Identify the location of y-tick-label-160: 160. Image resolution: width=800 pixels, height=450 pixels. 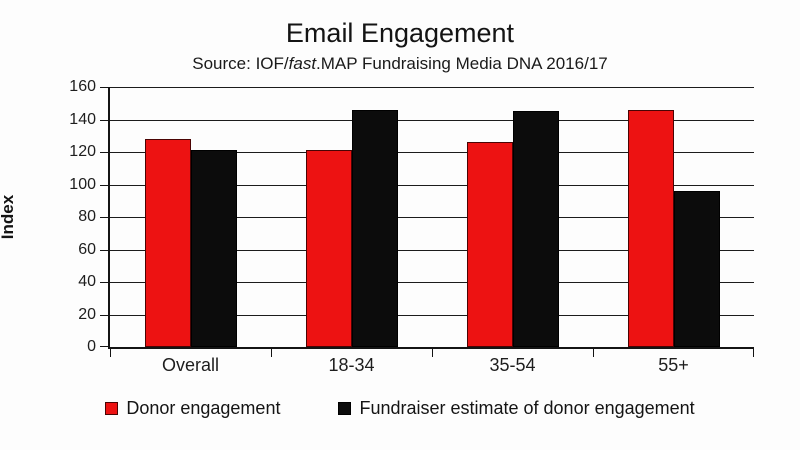
(82, 86).